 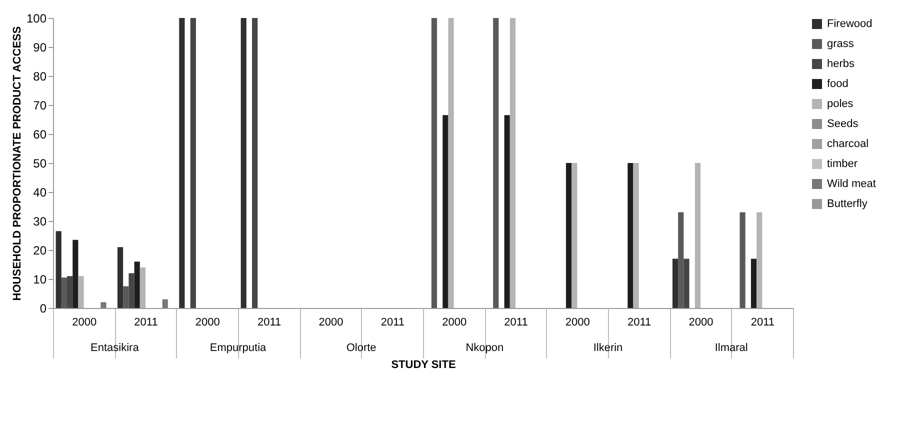 What do you see at coordinates (40, 135) in the screenshot?
I see `y-tick-label: 60` at bounding box center [40, 135].